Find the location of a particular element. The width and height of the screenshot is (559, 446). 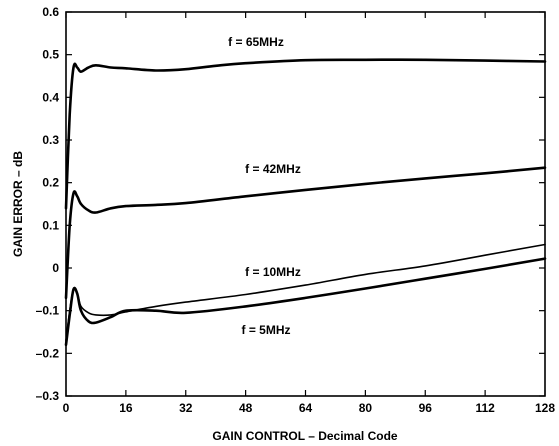

x-tick-label: 96 is located at coordinates (426, 408).